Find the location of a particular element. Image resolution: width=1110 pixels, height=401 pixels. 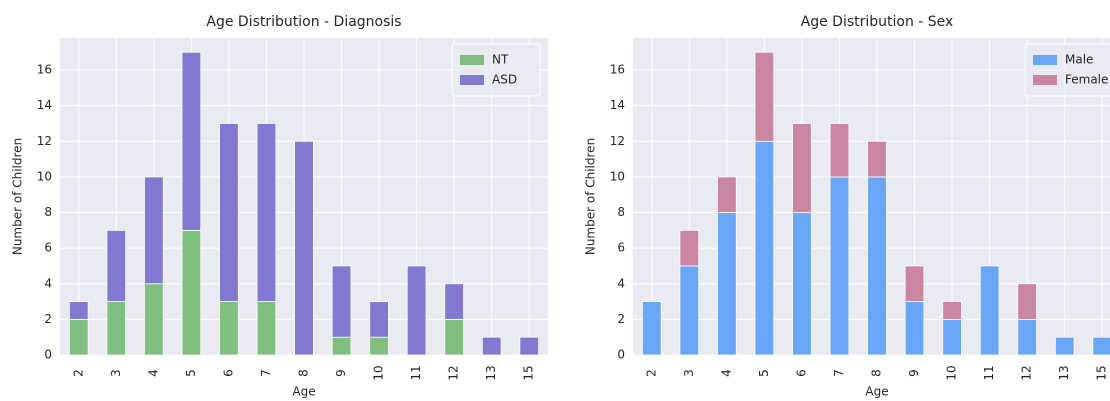

chart-title: Age Distribution - Diagnosis is located at coordinates (303, 22).